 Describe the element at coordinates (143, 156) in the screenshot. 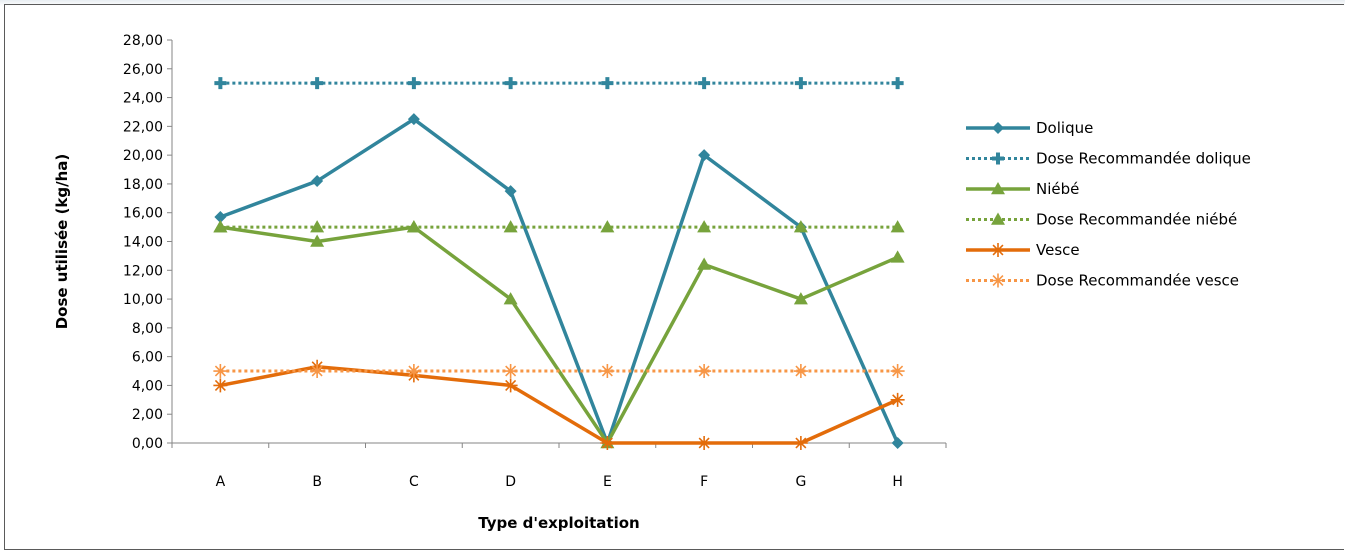

I see `y-tick-label: 20,00` at that location.